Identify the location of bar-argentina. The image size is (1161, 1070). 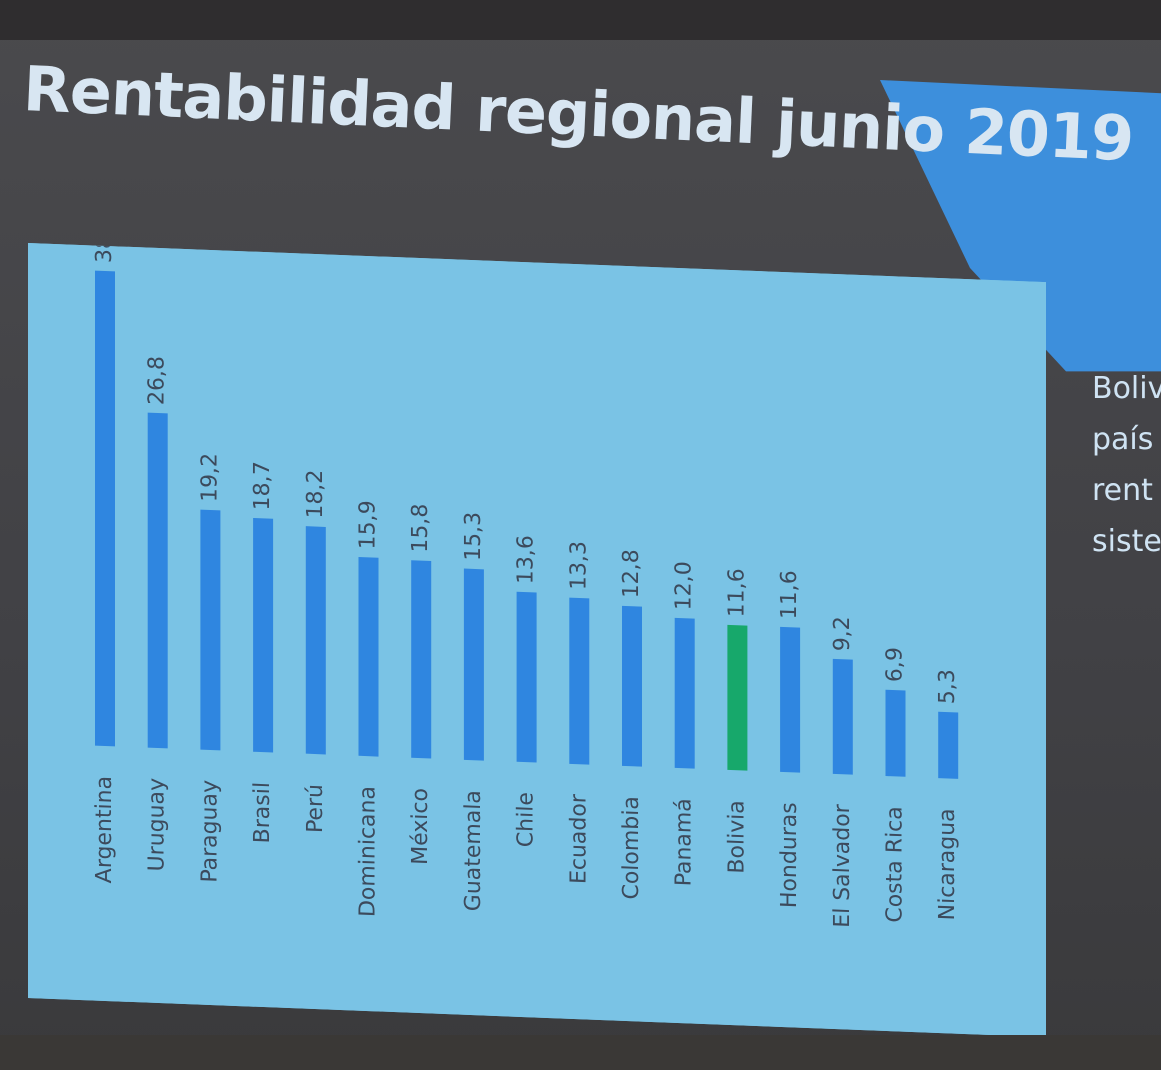
(105, 508).